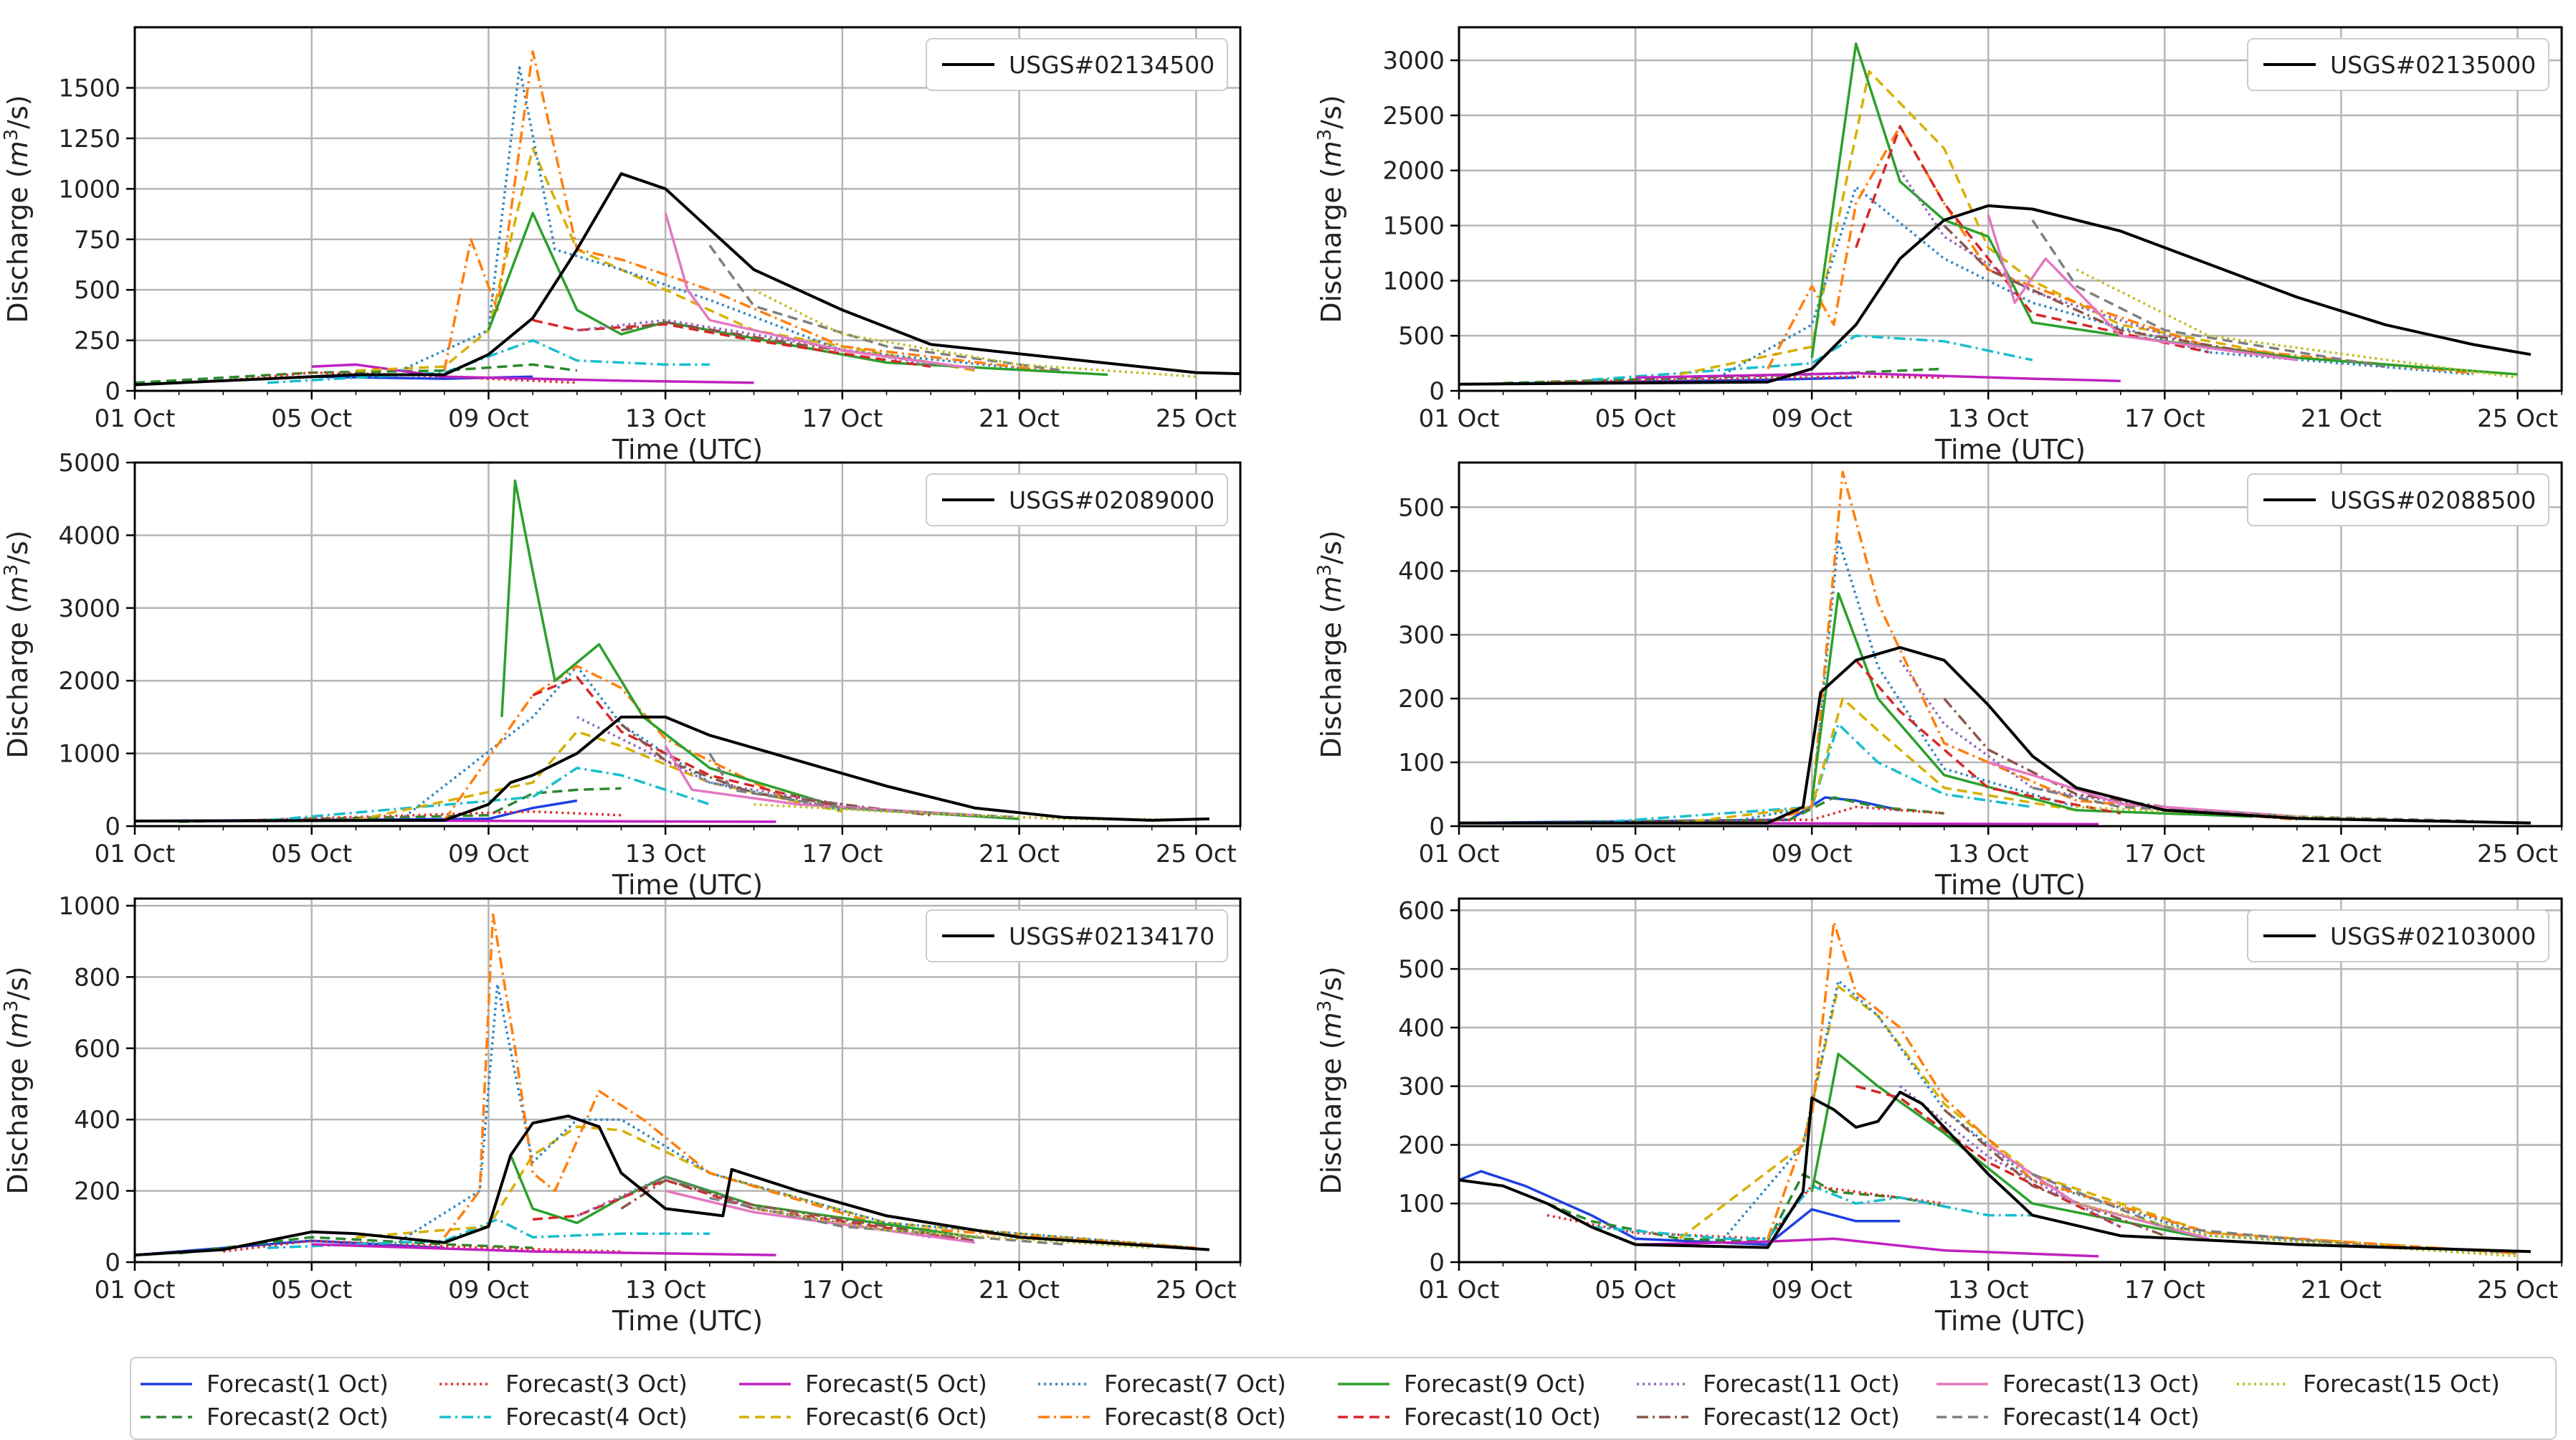 The height and width of the screenshot is (1440, 2576). I want to click on legend-label: Forecast(9 Oct), so click(1495, 1384).